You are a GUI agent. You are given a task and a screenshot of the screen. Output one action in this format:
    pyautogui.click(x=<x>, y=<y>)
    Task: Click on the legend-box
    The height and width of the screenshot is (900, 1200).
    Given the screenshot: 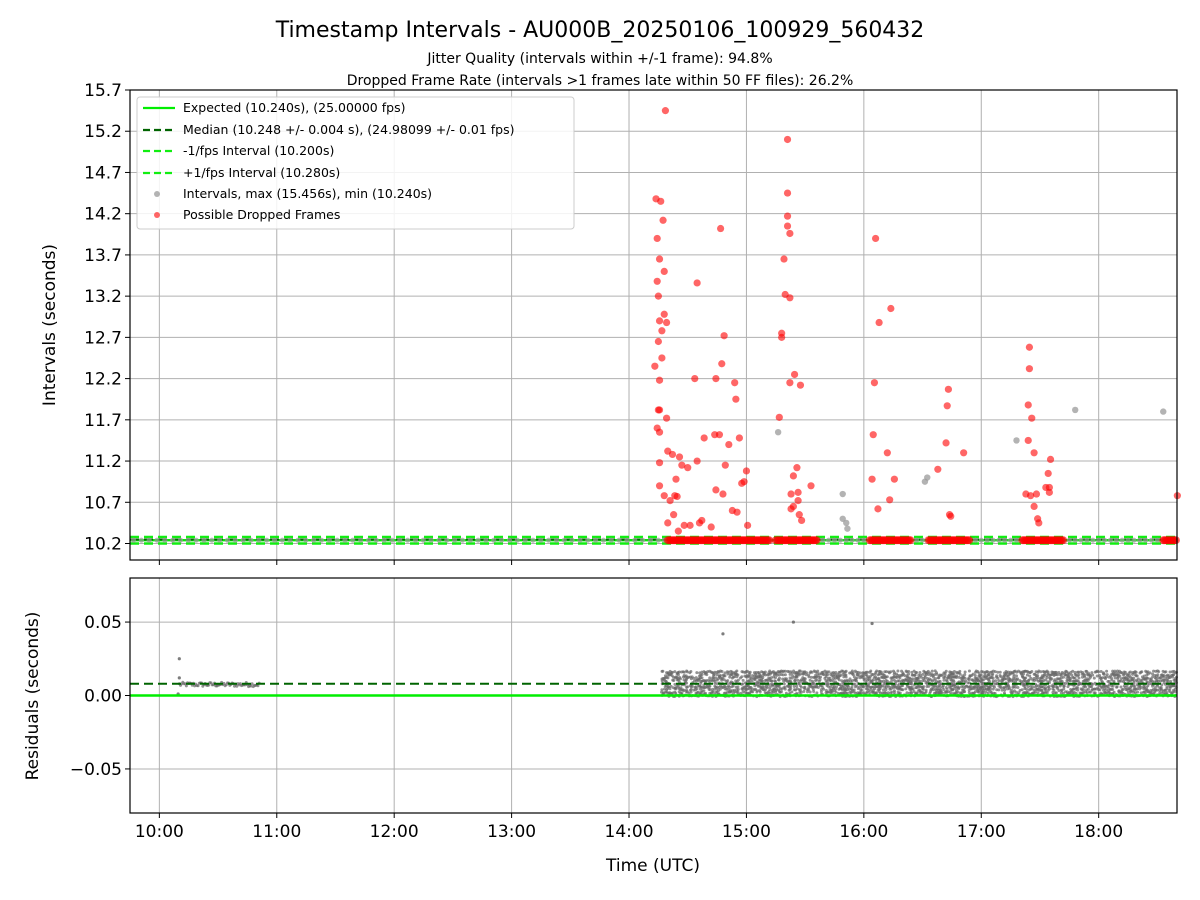 What is the action you would take?
    pyautogui.click(x=355, y=163)
    